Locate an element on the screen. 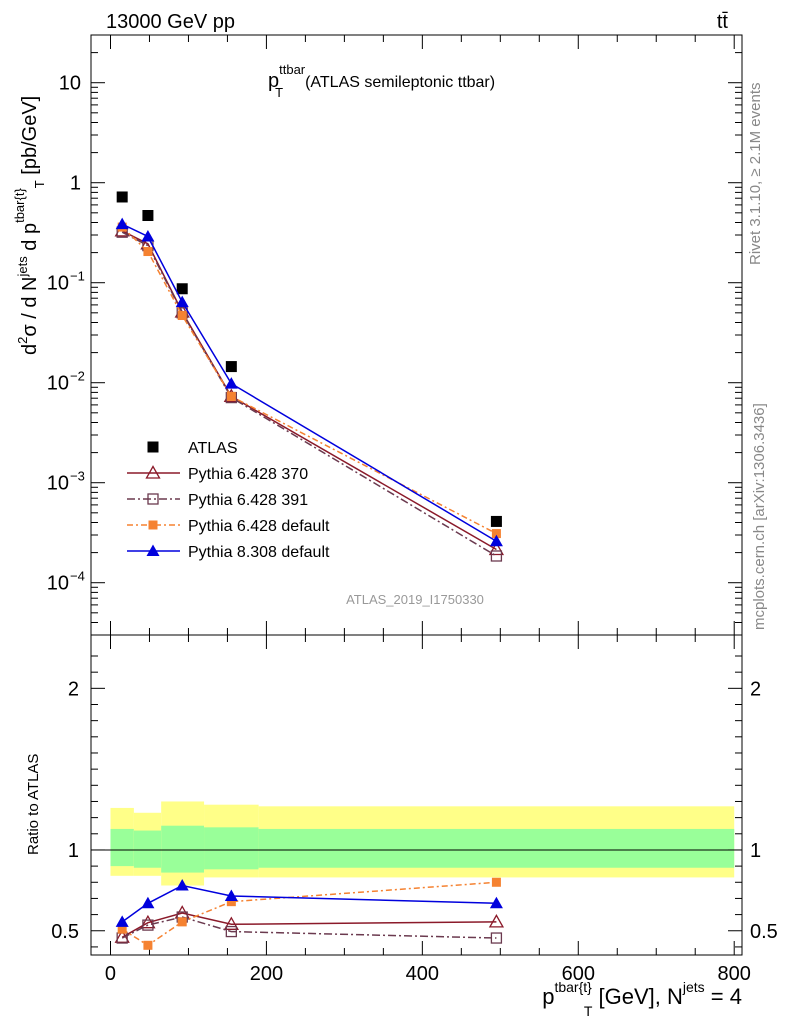  analysis-tag: ATLAS_2019_I1750330 is located at coordinates (415, 599).